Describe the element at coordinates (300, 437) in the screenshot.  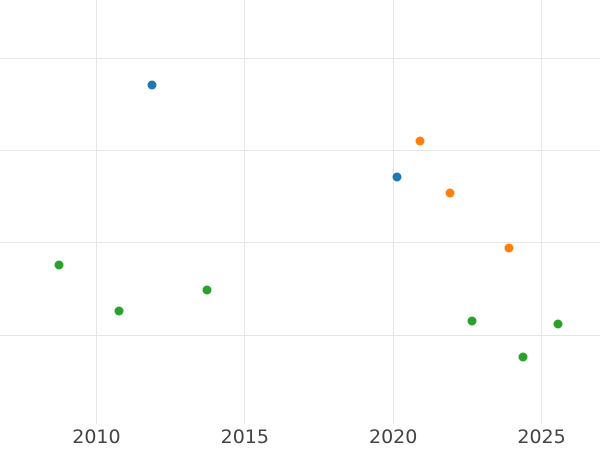
I see `x-axis: 2010 2015 2020 2025` at that location.